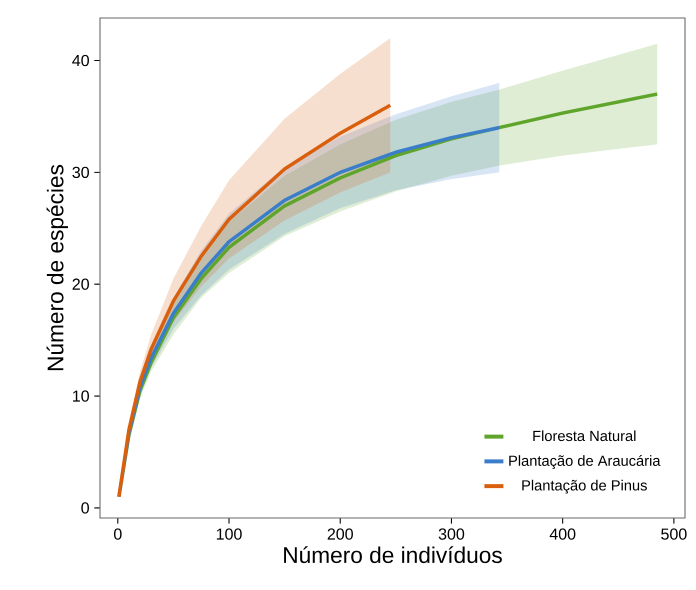  What do you see at coordinates (229, 534) in the screenshot?
I see `x-tick-label: 100` at bounding box center [229, 534].